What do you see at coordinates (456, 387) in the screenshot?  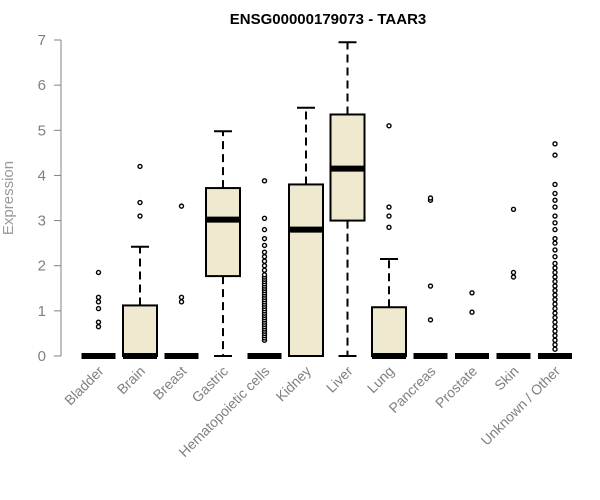 I see `x-tick-label: Prostate` at bounding box center [456, 387].